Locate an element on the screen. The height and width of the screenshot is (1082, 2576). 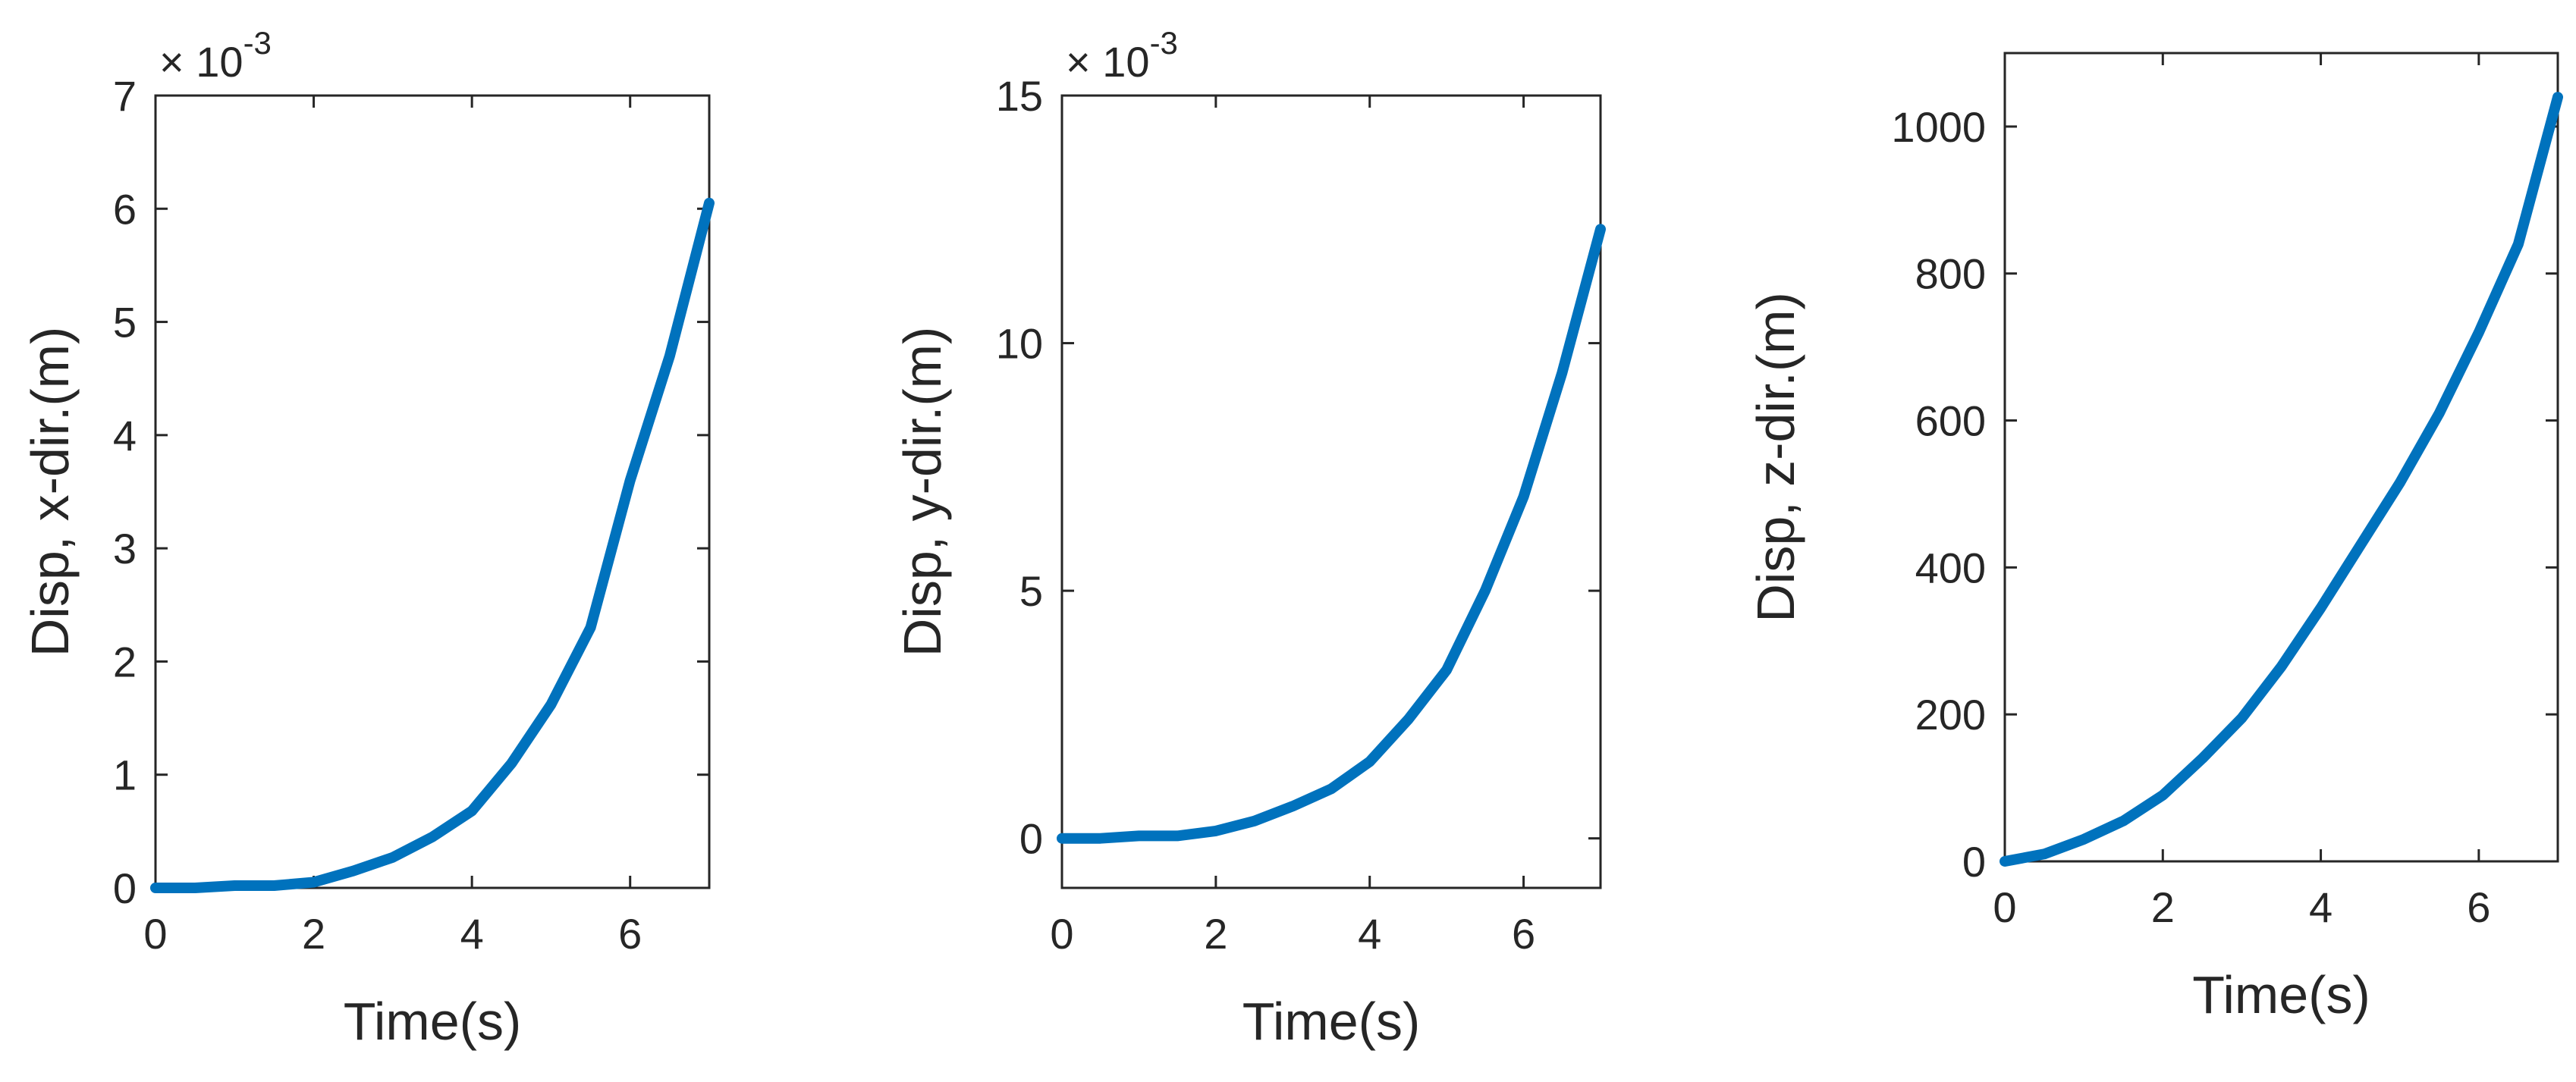
y-tick-label: 400 is located at coordinates (1950, 567).